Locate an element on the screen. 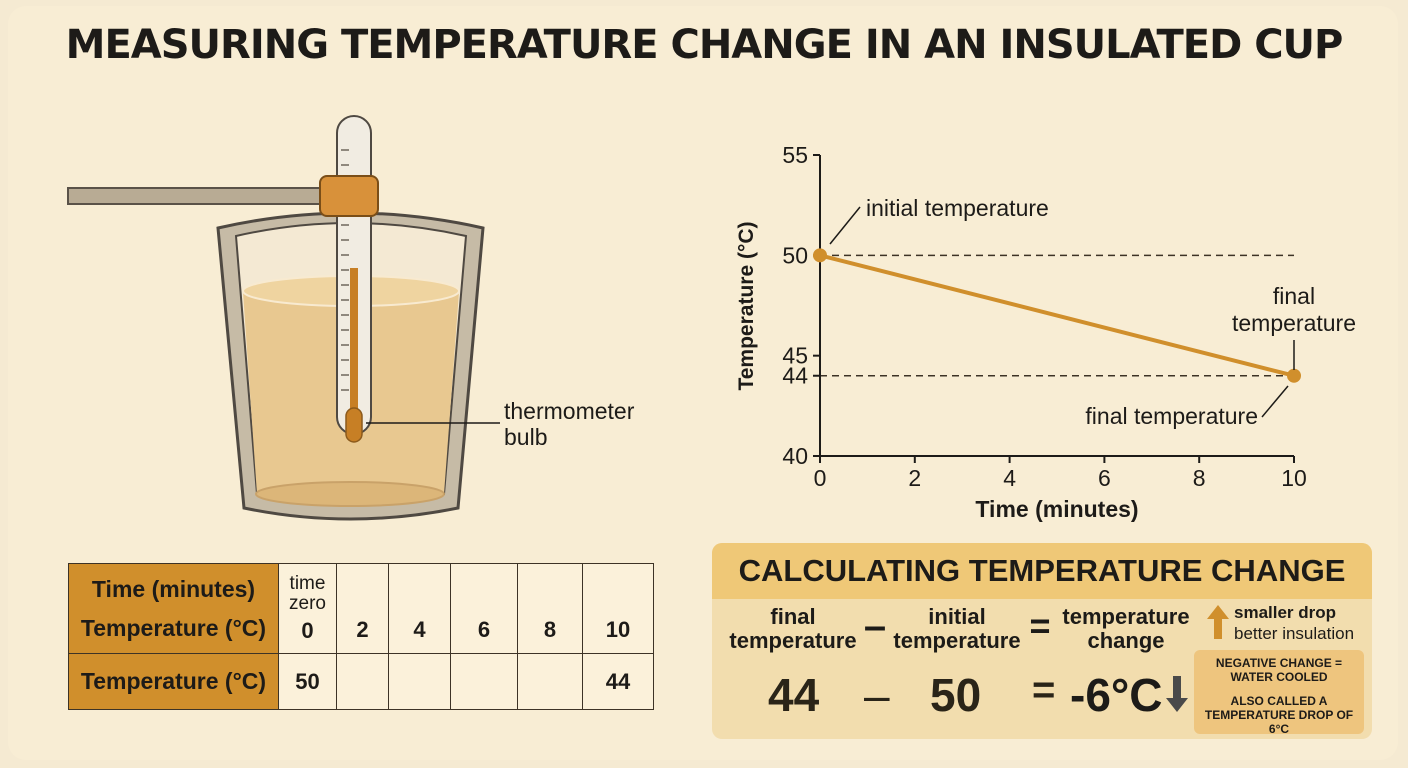  initial-value: 50 is located at coordinates (956, 695).